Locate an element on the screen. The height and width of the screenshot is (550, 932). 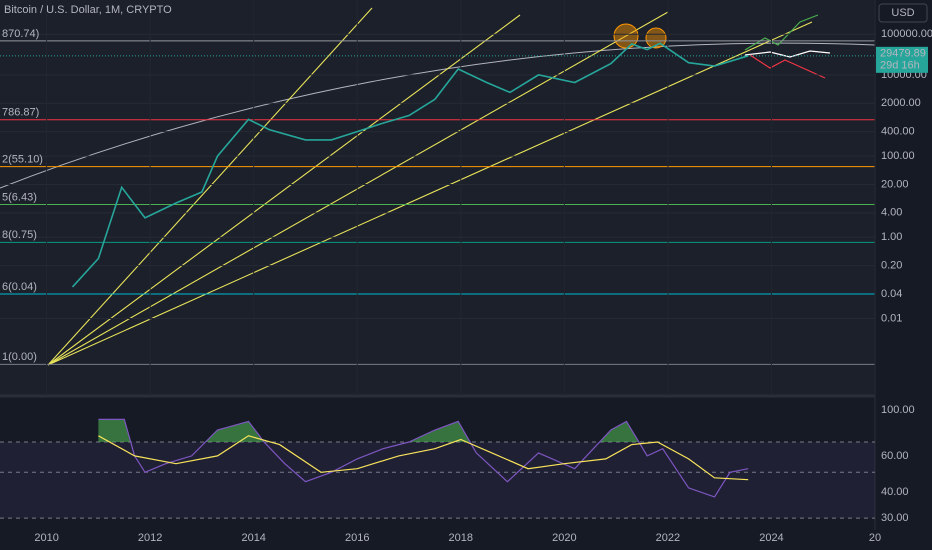
highlight-circle is located at coordinates (626, 36).